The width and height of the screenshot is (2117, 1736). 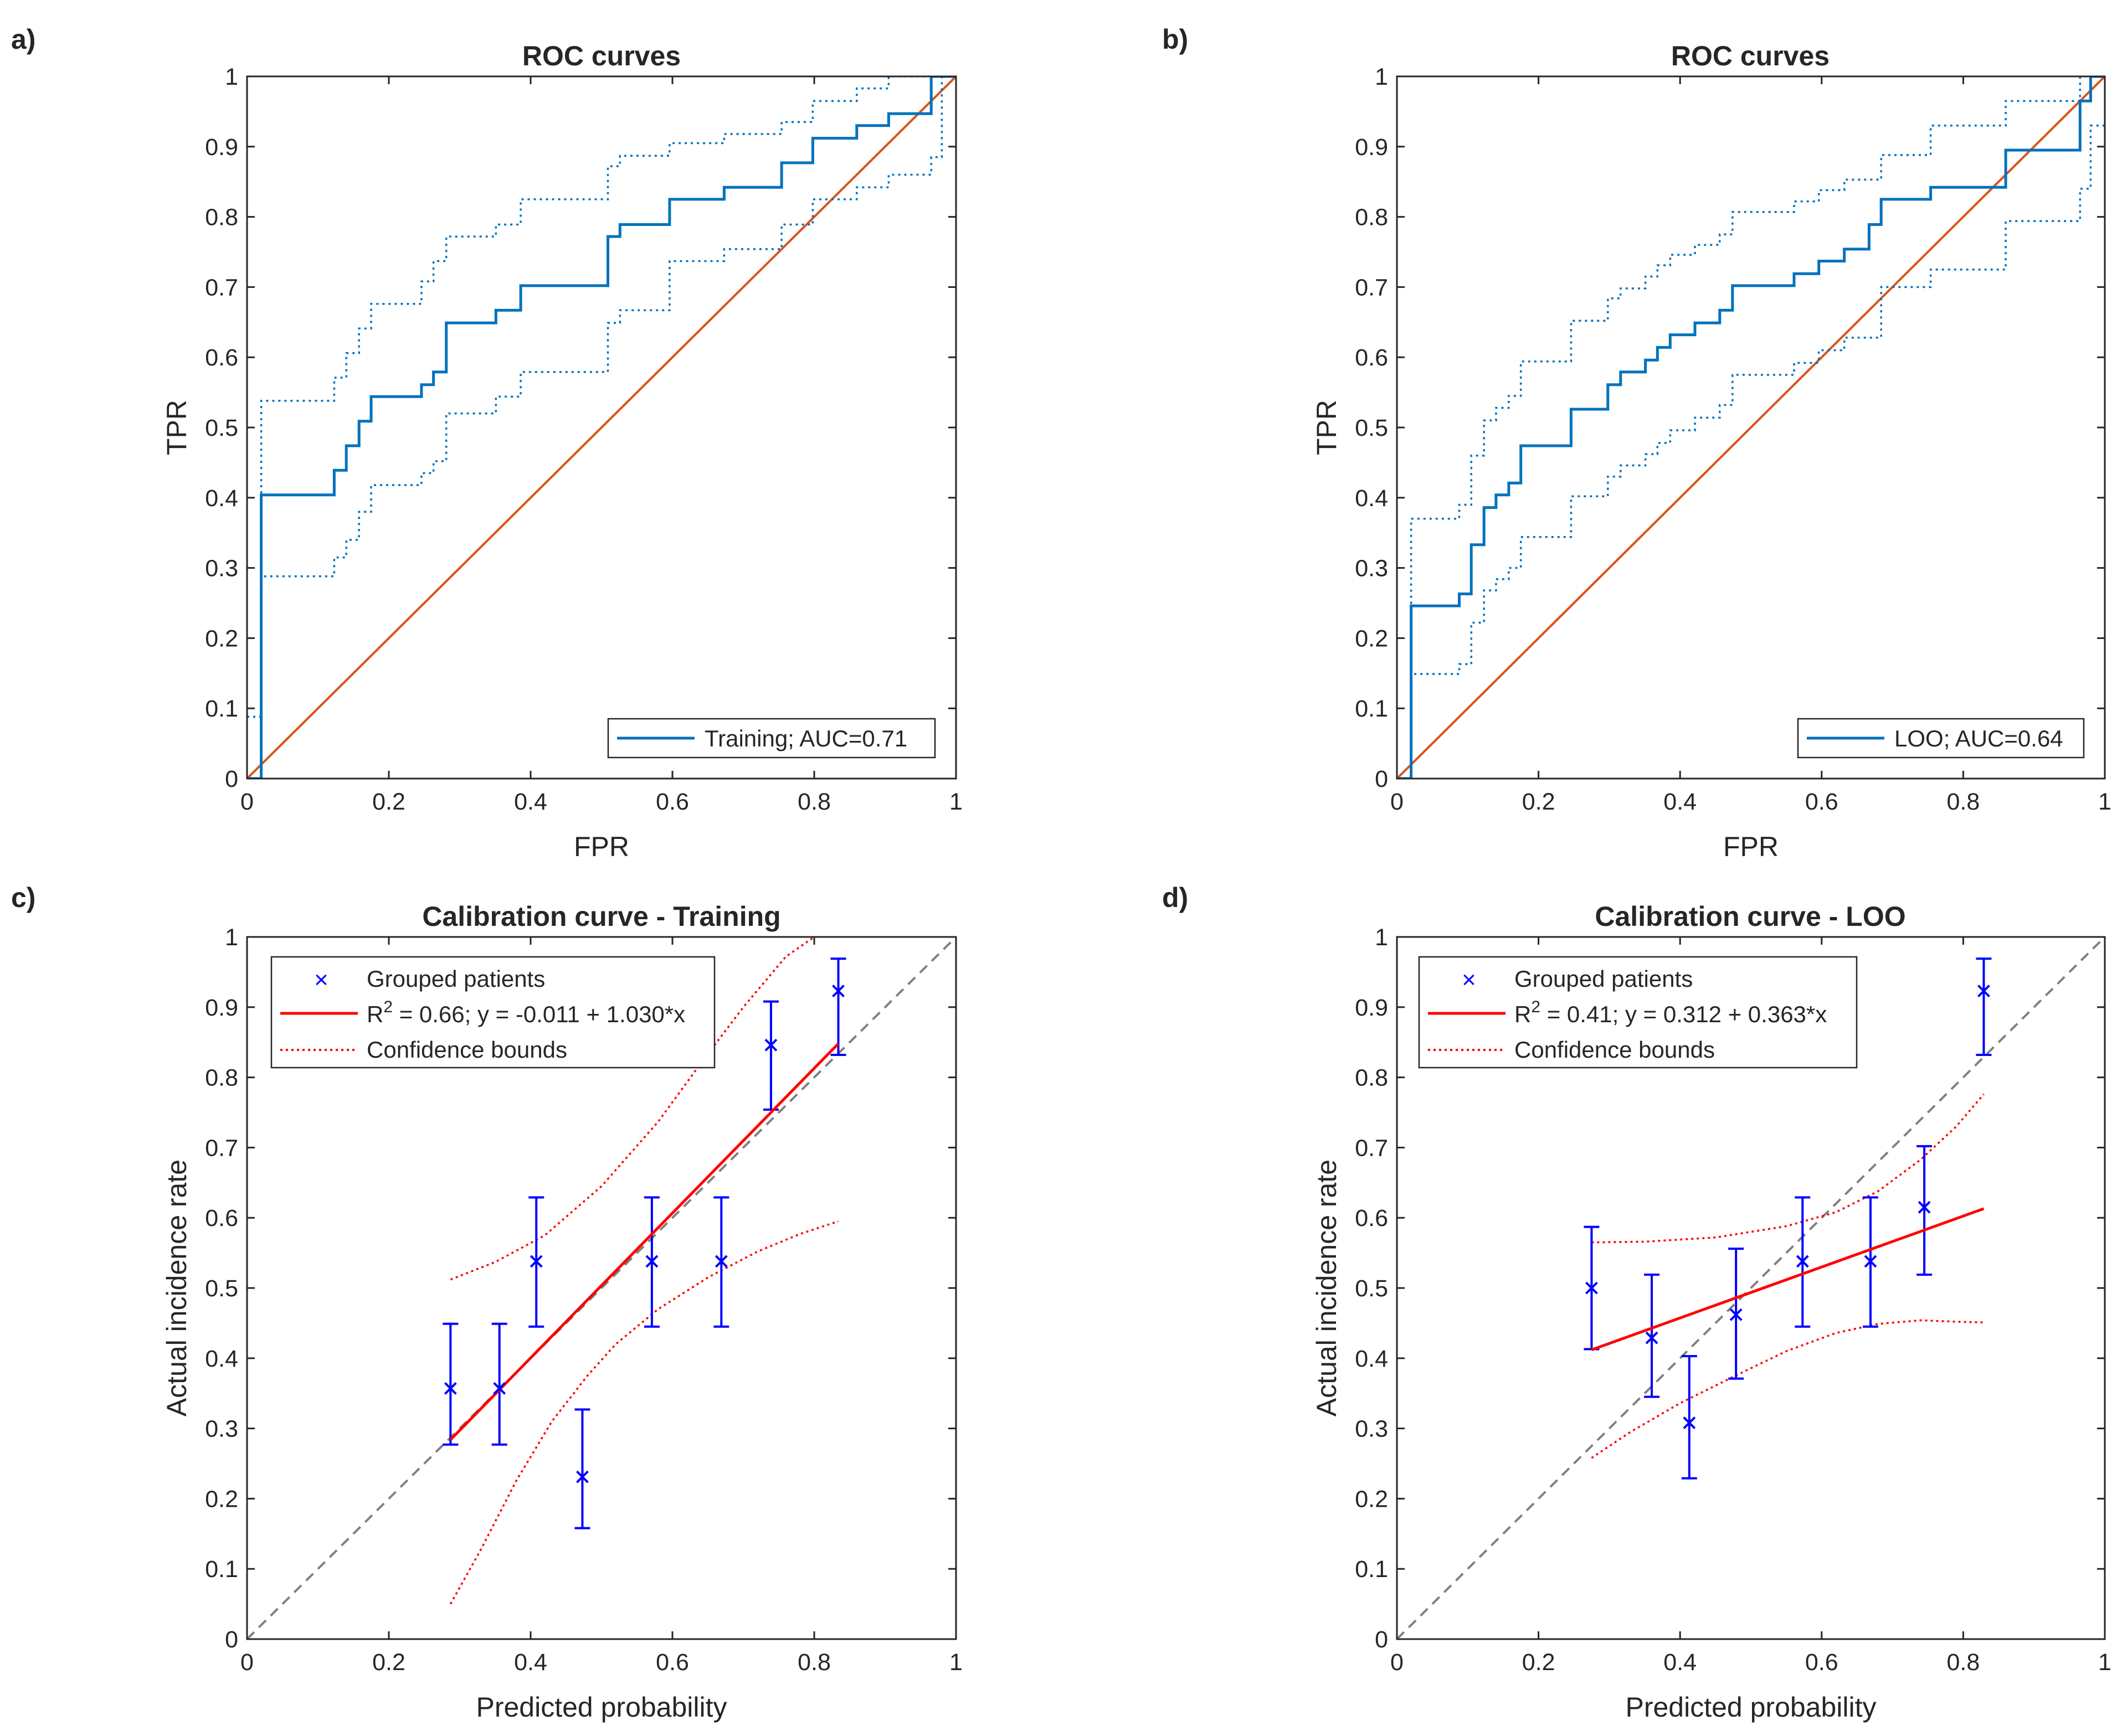 I want to click on x-tick-label-a-1: 0.2, so click(x=388, y=802).